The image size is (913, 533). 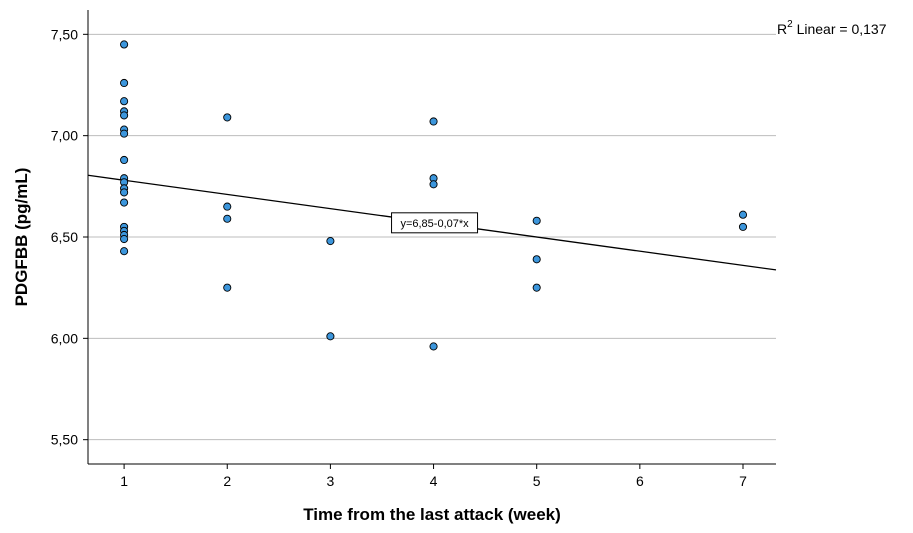 What do you see at coordinates (743, 481) in the screenshot?
I see `x-tick-label: 7` at bounding box center [743, 481].